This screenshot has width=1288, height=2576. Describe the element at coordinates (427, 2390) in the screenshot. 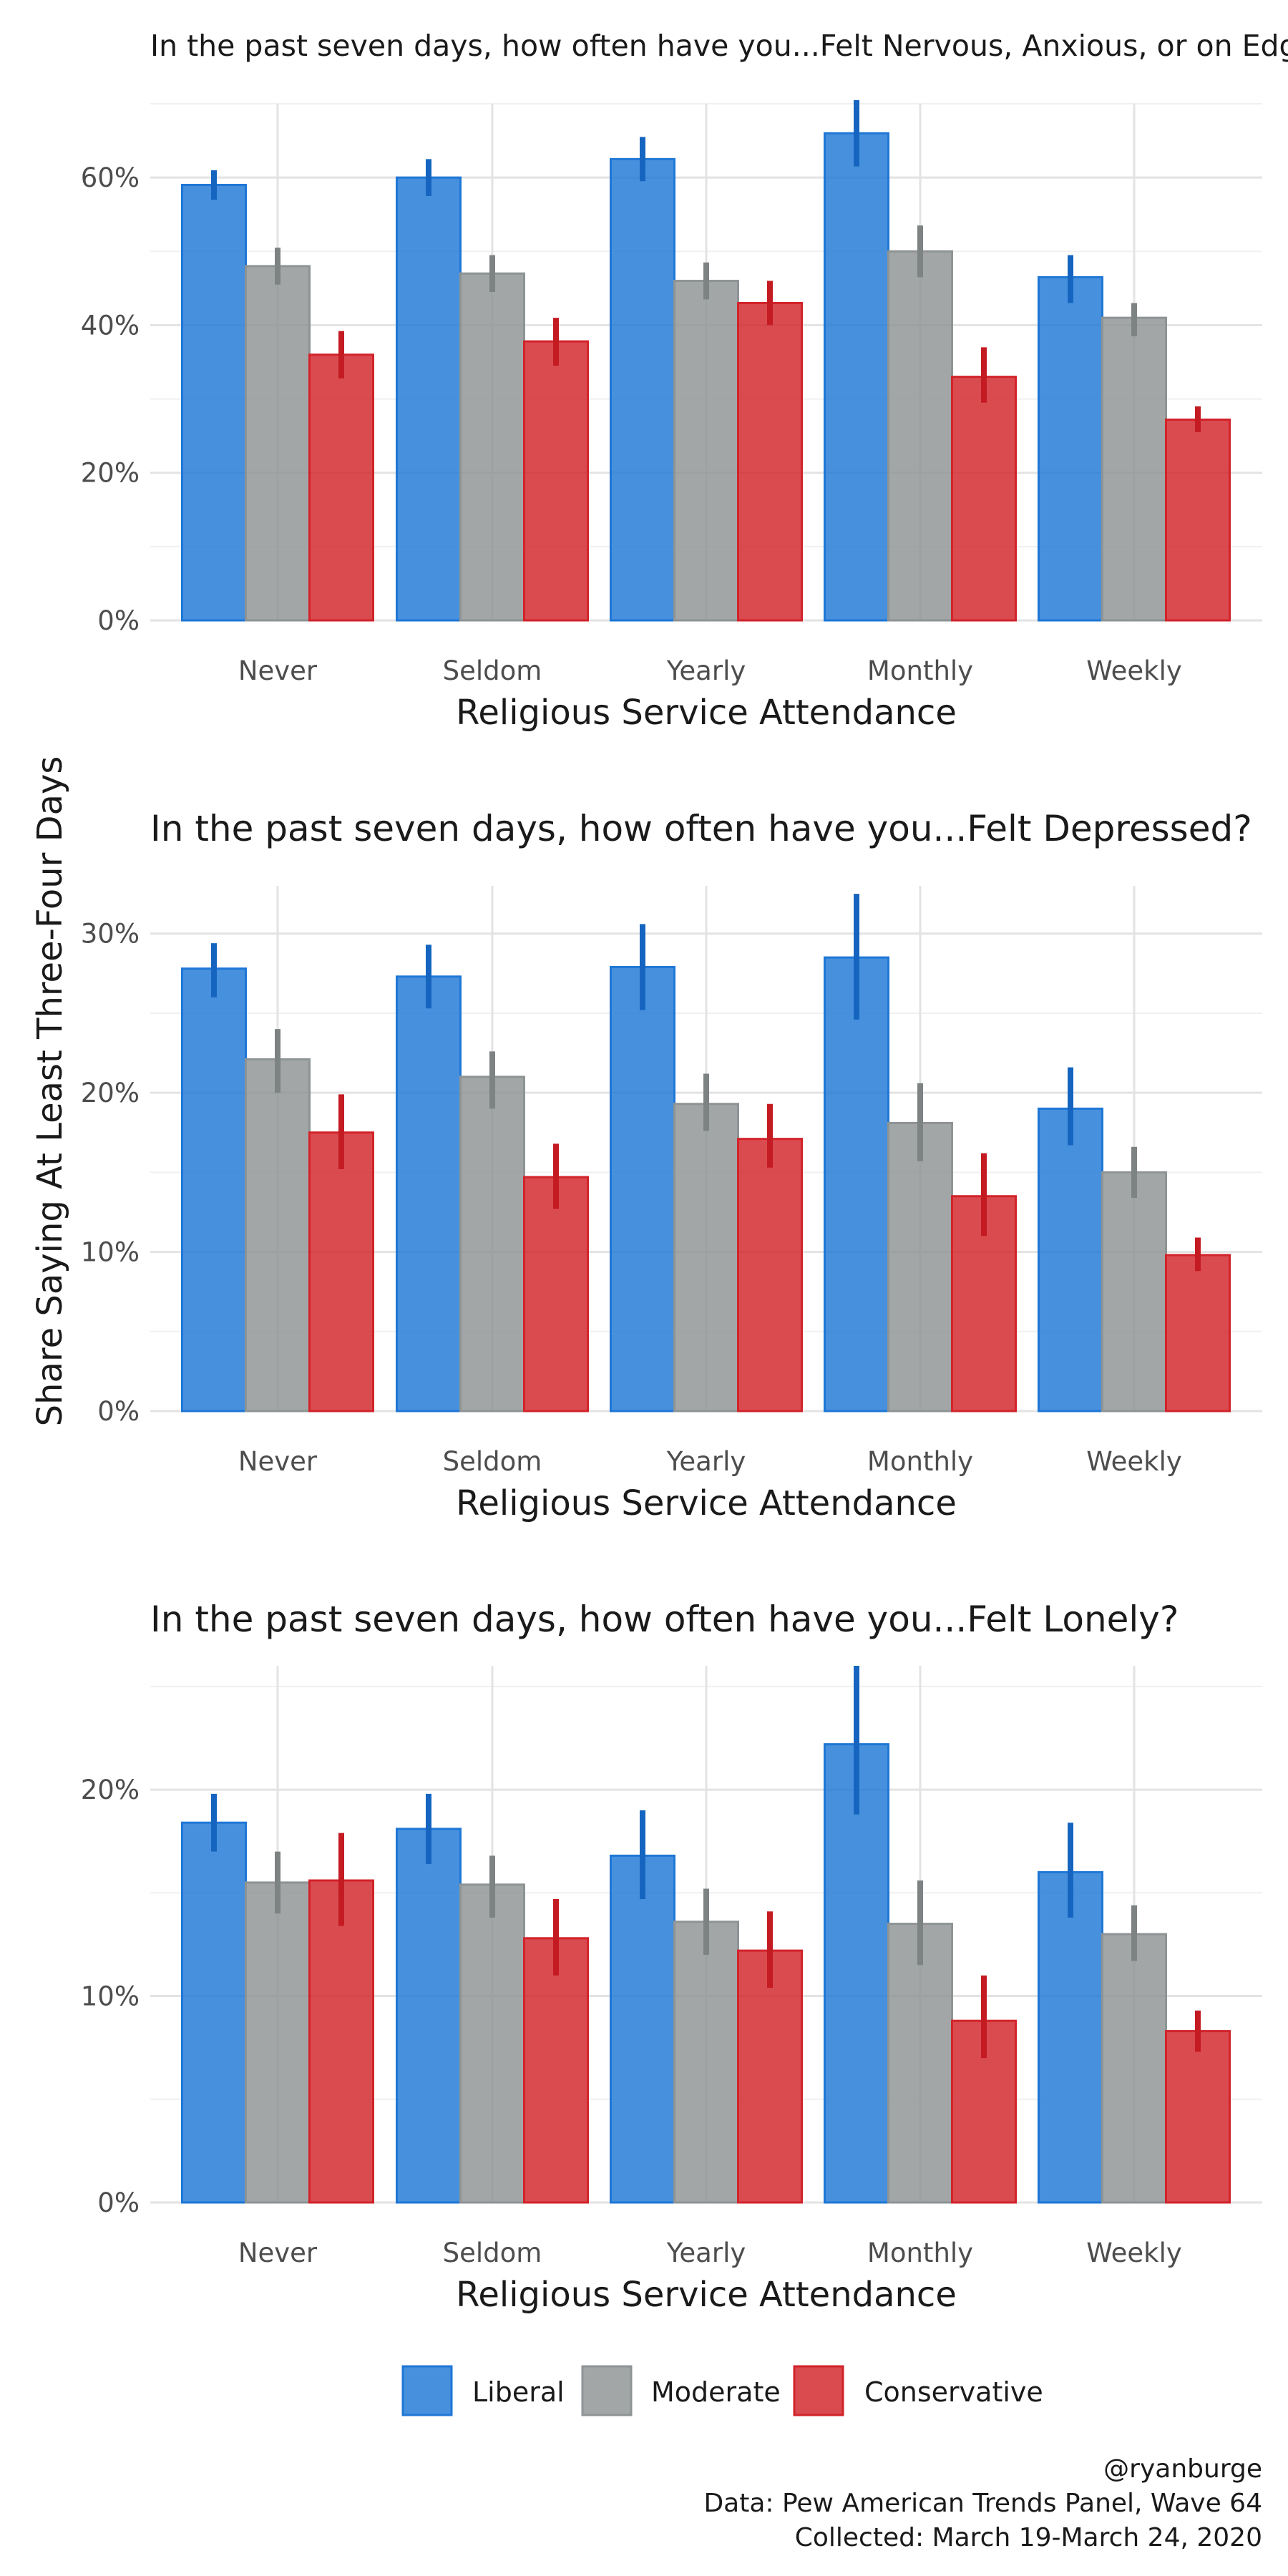

I see `legend-swatch-liberal` at that location.